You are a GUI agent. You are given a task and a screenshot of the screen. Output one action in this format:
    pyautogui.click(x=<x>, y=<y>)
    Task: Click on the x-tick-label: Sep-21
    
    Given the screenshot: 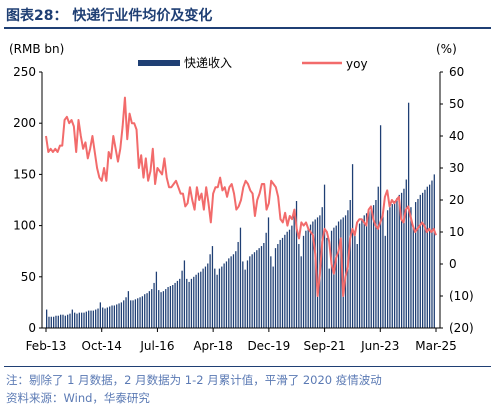 What is the action you would take?
    pyautogui.click(x=324, y=346)
    